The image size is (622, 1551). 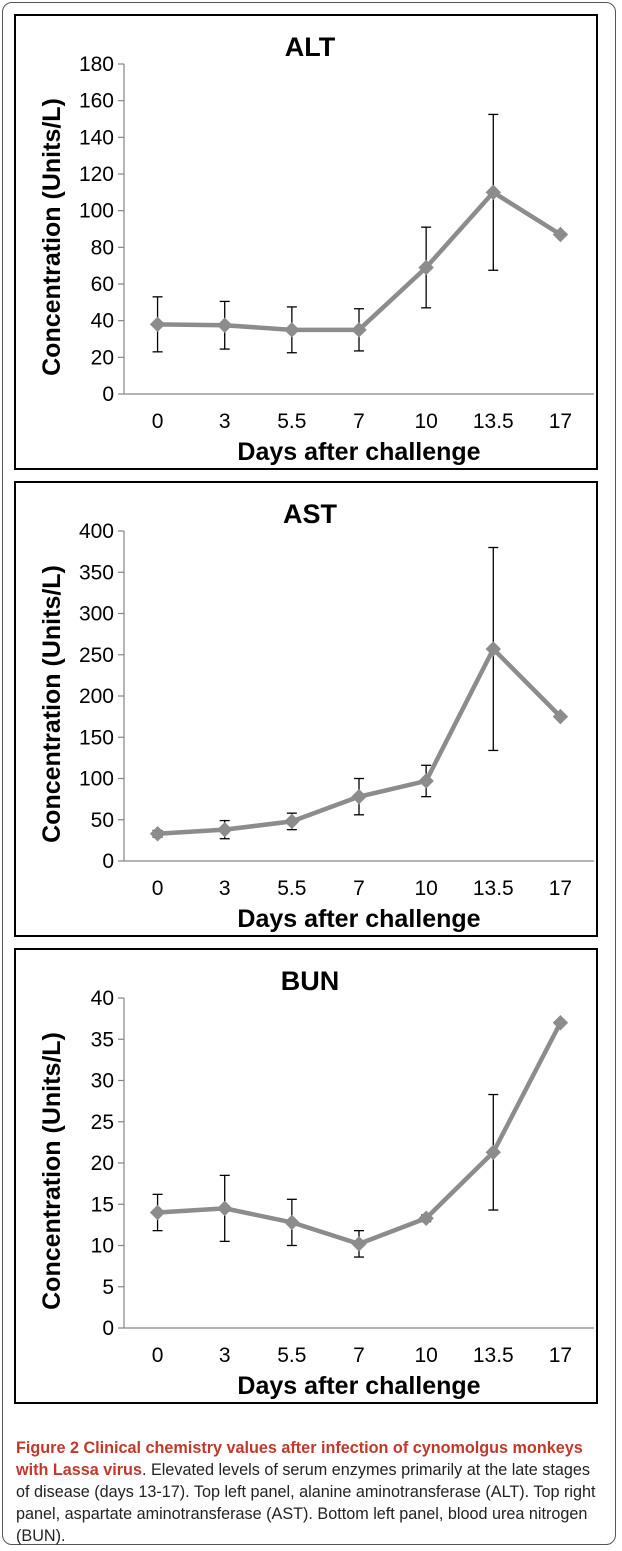 What do you see at coordinates (360, 1134) in the screenshot?
I see `series-line` at bounding box center [360, 1134].